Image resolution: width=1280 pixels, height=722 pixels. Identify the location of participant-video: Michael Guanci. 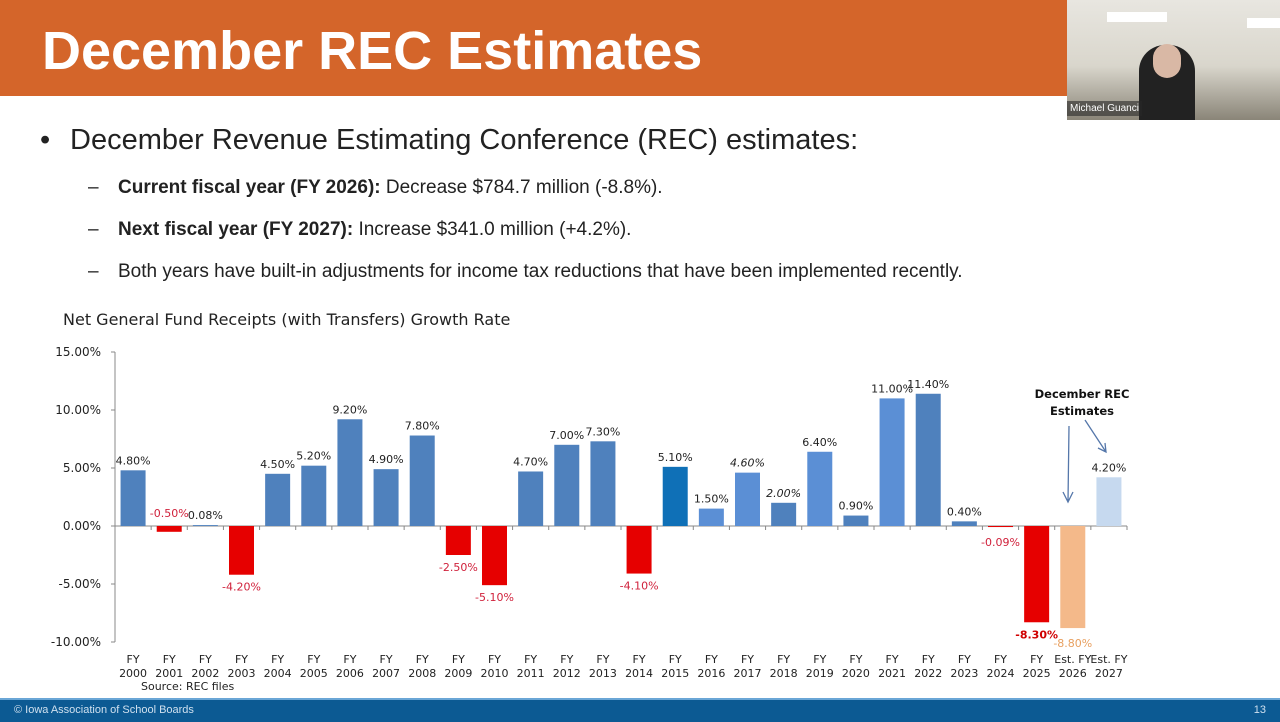
(1173, 60).